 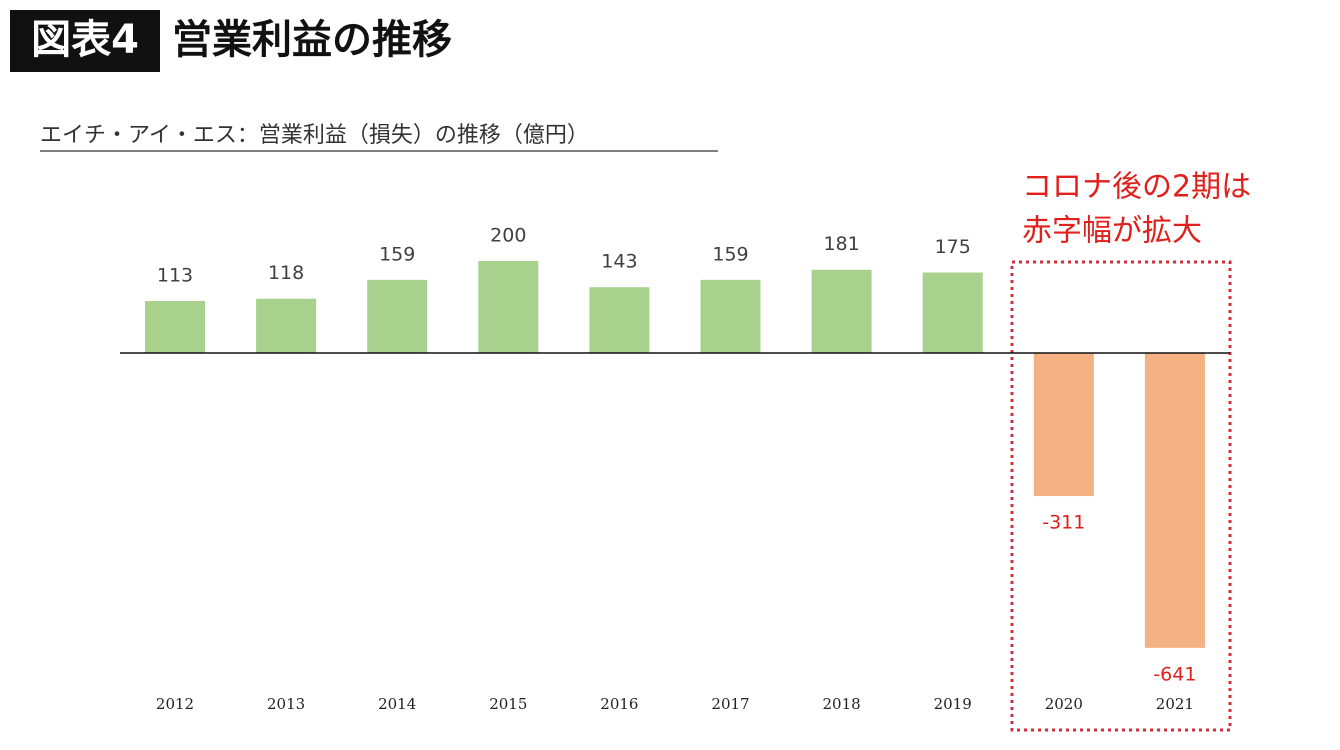 I want to click on x-tick-label: 2017, so click(x=730, y=704).